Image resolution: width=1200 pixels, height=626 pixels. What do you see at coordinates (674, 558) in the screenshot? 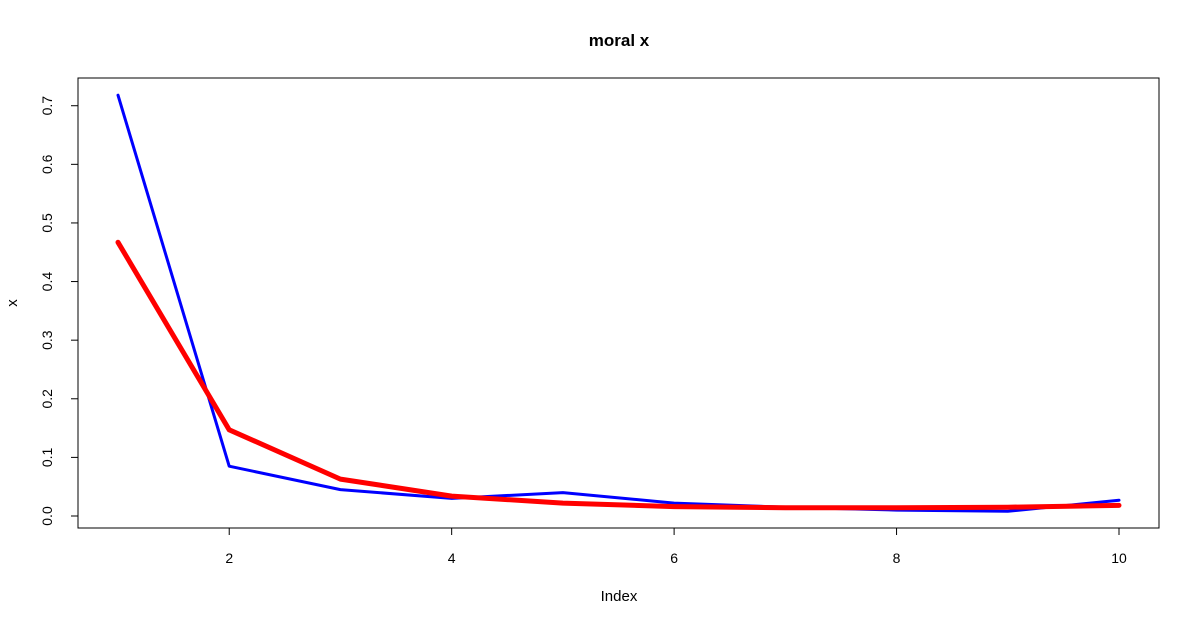
I see `x-tick-label: 6` at bounding box center [674, 558].